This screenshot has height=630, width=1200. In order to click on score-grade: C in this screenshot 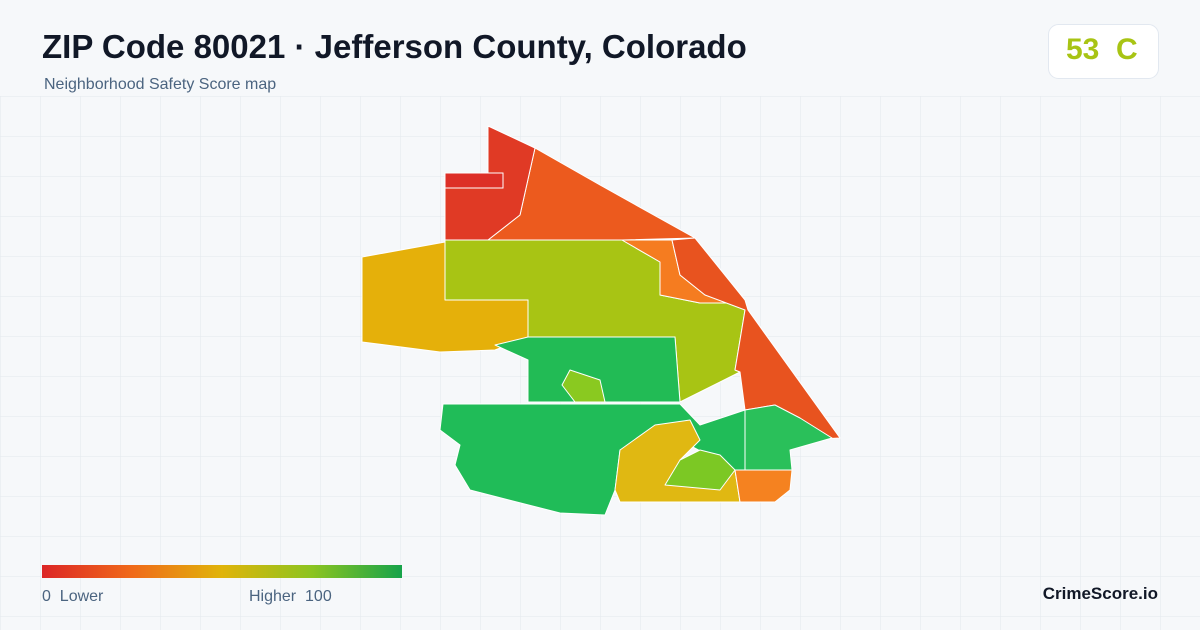, I will do `click(1127, 49)`.